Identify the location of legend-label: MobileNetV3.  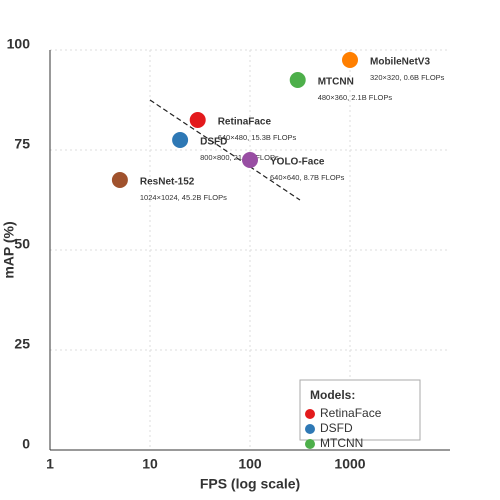
(354, 488).